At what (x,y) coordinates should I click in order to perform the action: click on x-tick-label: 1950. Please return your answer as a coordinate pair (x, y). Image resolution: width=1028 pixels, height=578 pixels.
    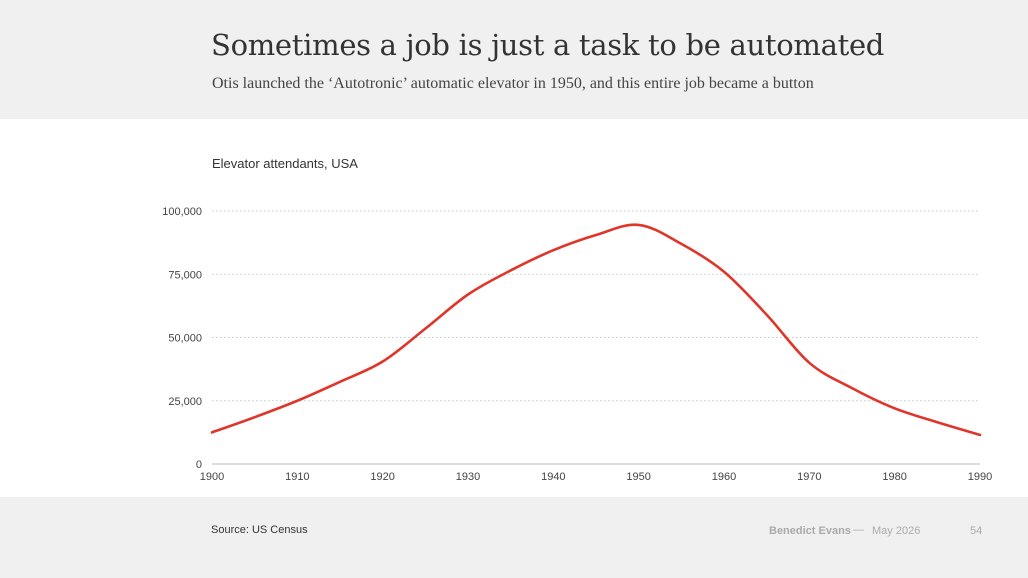
    Looking at the image, I should click on (638, 477).